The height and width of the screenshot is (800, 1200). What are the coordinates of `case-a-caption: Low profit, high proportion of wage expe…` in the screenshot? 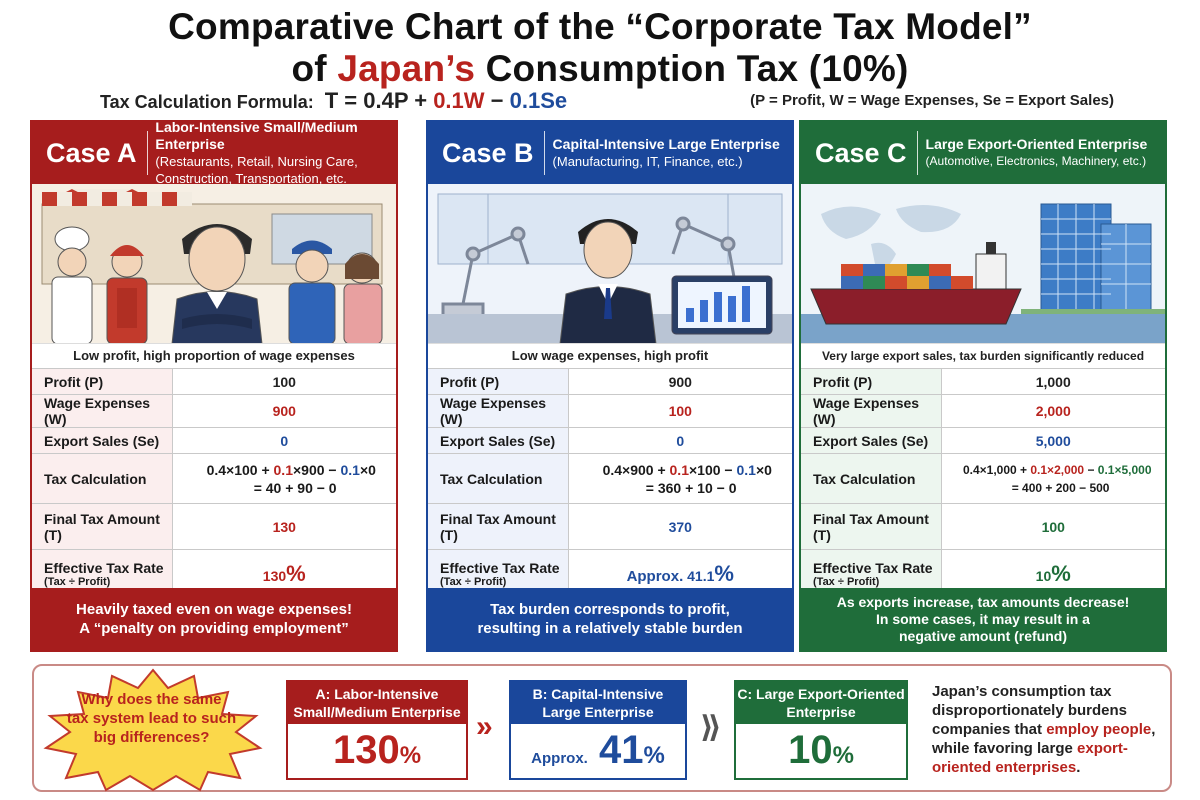 It's located at (214, 355).